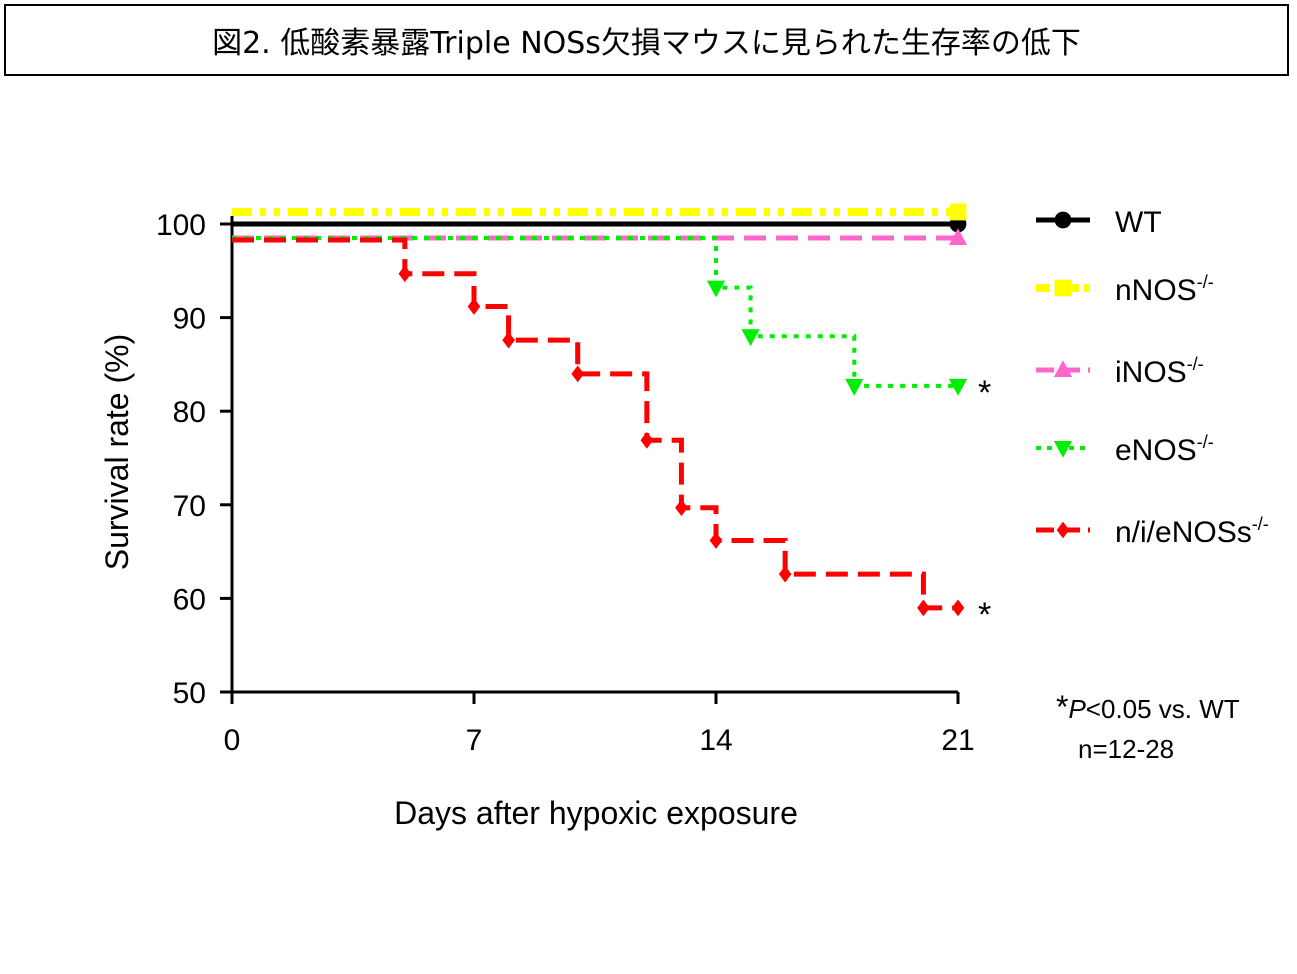 This screenshot has width=1297, height=974. I want to click on y-tick-label: 70, so click(189, 506).